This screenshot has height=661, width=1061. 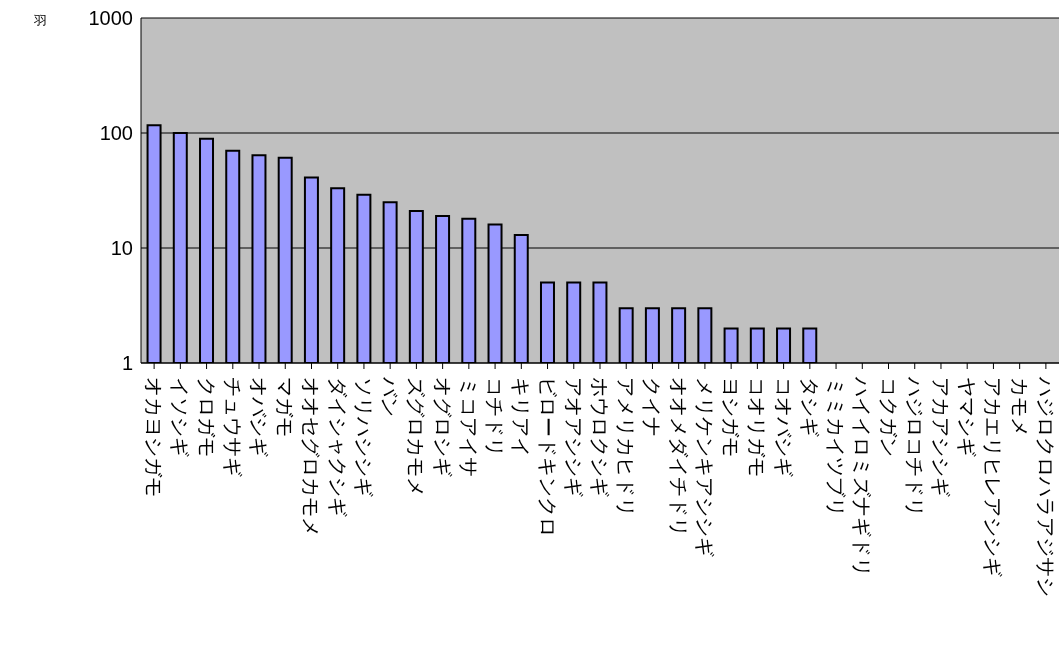 What do you see at coordinates (121, 248) in the screenshot?
I see `y-tick-label: 10` at bounding box center [121, 248].